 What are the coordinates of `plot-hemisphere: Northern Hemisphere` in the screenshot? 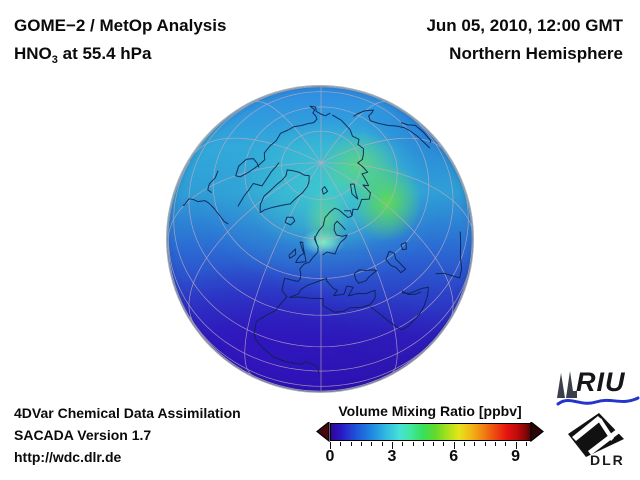 It's located at (536, 53).